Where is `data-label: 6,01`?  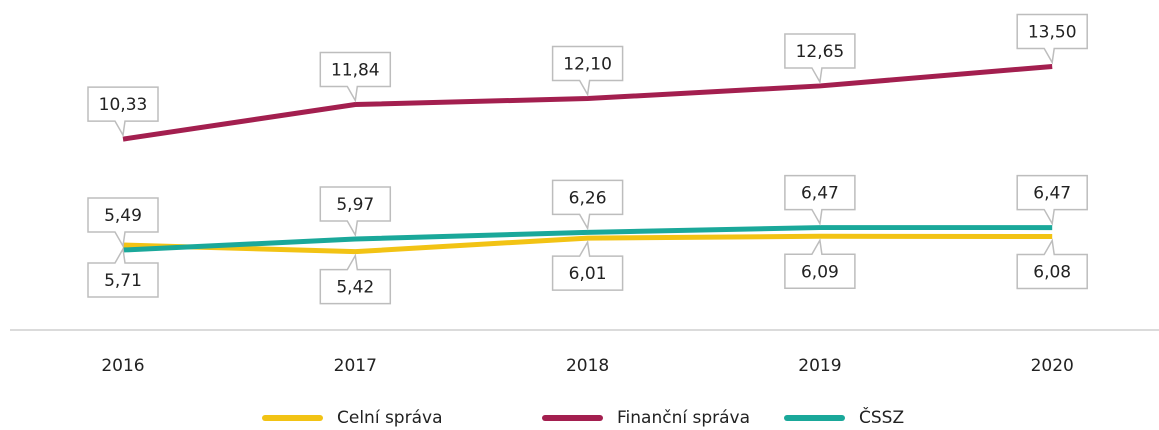 data-label: 6,01 is located at coordinates (588, 274).